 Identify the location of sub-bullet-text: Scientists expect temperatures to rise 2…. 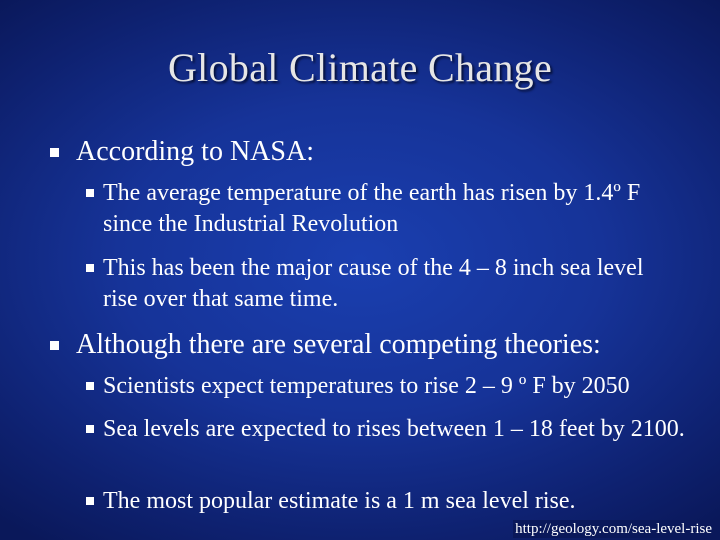
(366, 386).